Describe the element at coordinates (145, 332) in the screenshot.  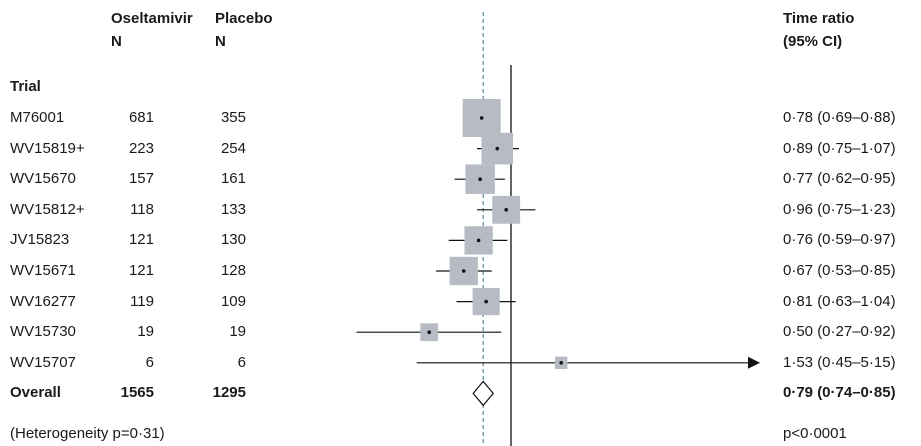
I see `trial-n-oseltamivir: 19` at that location.